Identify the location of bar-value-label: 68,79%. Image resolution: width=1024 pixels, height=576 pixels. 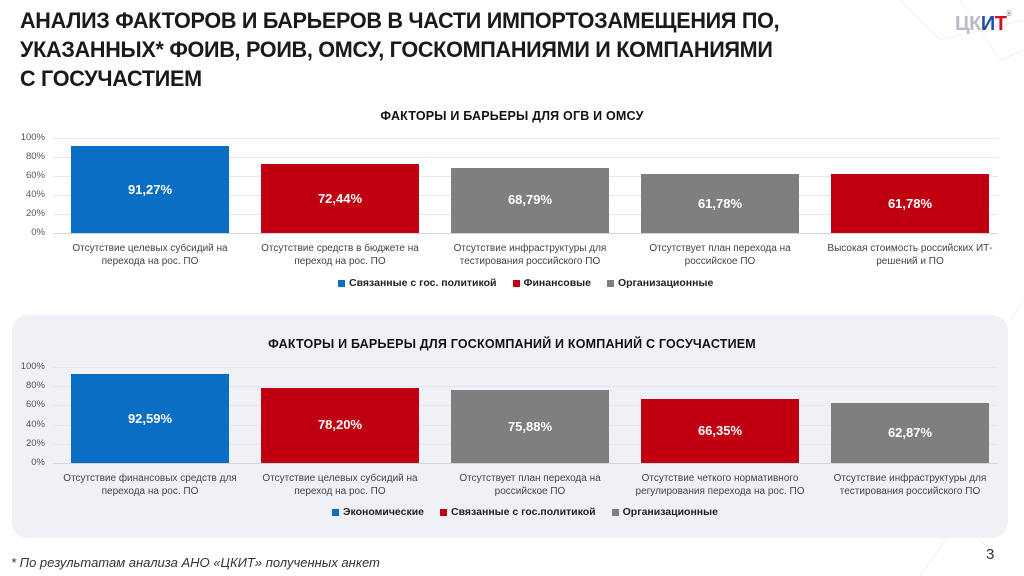
(530, 200).